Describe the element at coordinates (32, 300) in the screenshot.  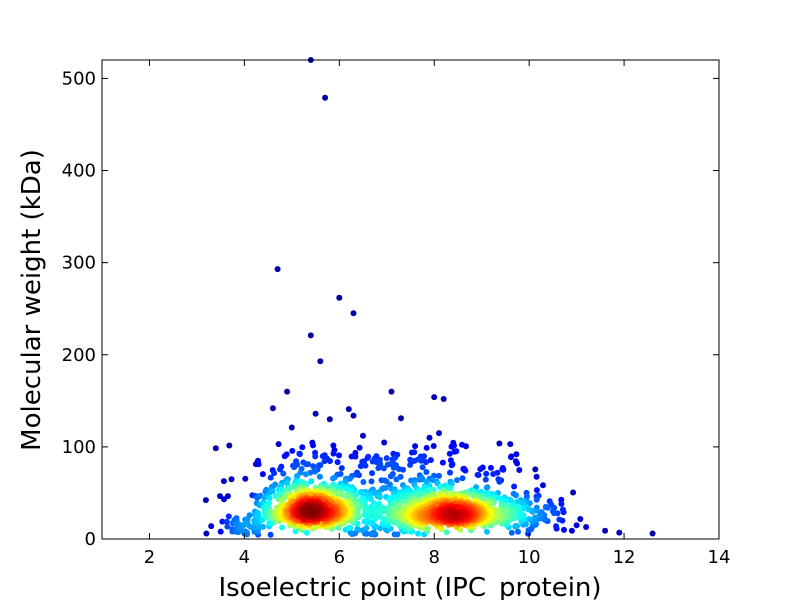
I see `y-axis-title: Molecular weight (kDa)` at that location.